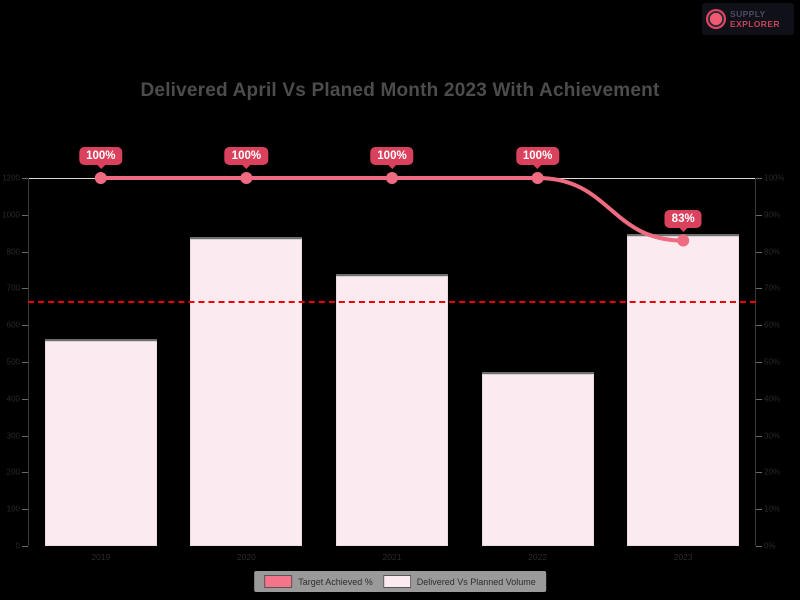 The width and height of the screenshot is (800, 600). I want to click on legend-item-1: Delivered Vs Planned Volume, so click(459, 581).